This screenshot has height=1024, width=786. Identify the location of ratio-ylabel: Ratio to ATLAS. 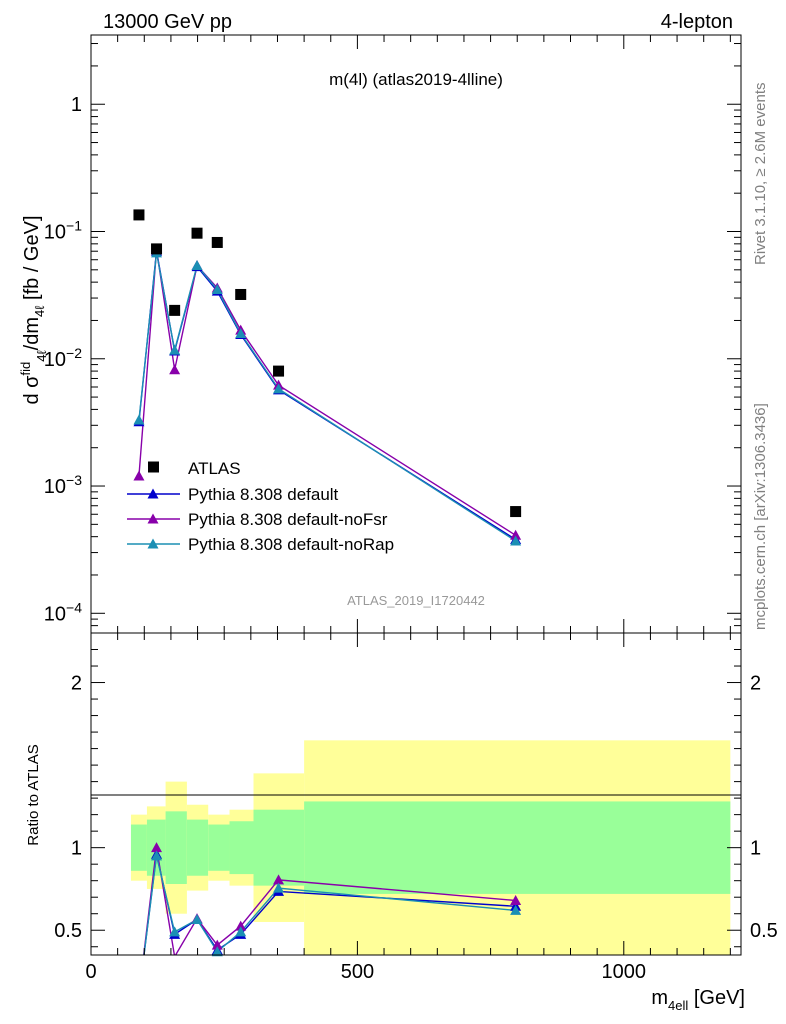
(33, 794).